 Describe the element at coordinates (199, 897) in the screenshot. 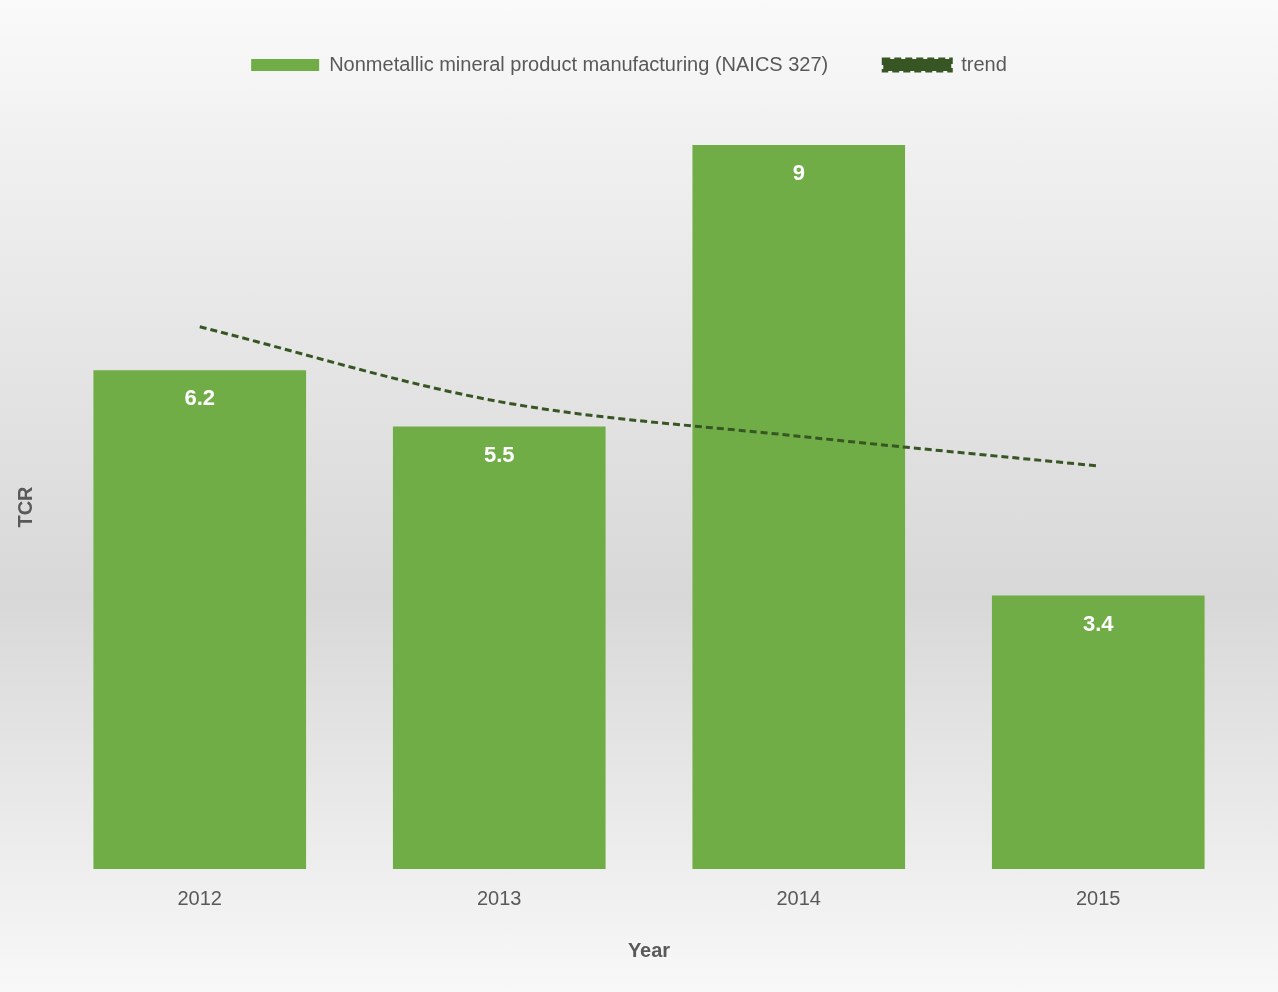

I see `x-tick-label: 2012` at that location.